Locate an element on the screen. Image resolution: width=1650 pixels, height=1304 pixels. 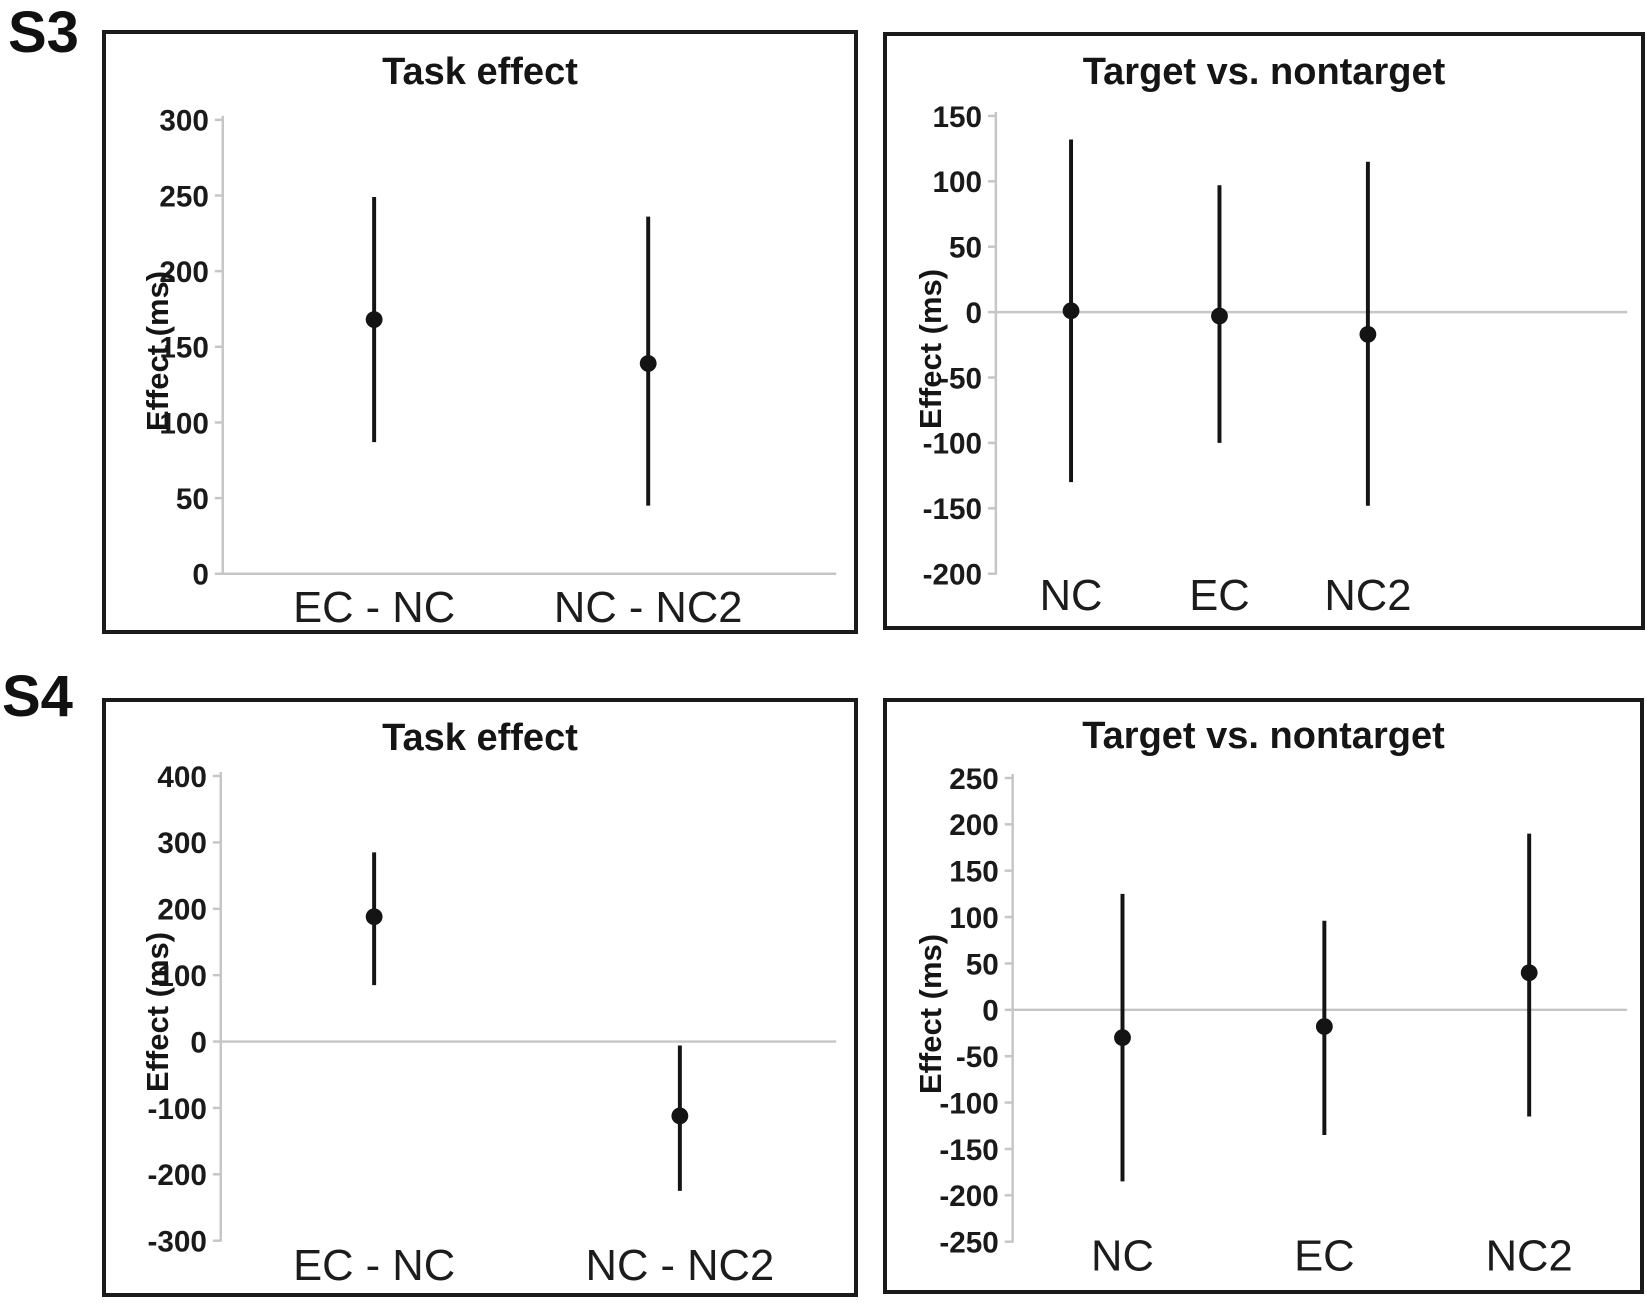
row-label-s4: S4 is located at coordinates (37, 696).